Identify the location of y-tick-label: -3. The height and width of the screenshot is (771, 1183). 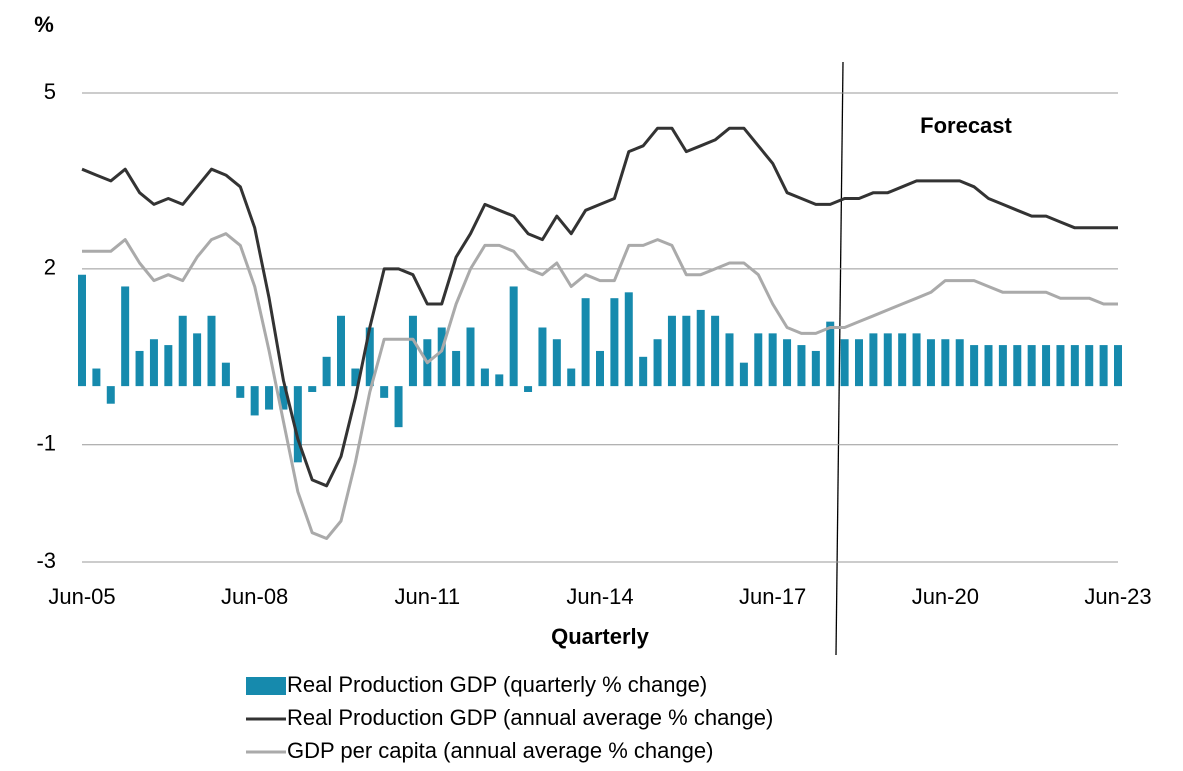
(46, 560).